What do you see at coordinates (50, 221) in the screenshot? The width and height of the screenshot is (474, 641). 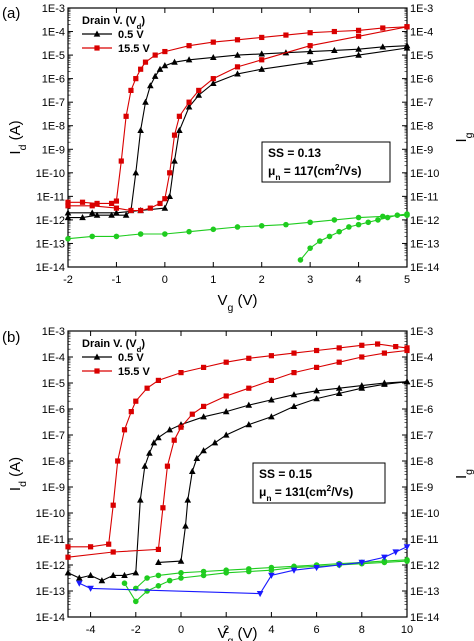 I see `y-tick-label-left: 1E-12` at bounding box center [50, 221].